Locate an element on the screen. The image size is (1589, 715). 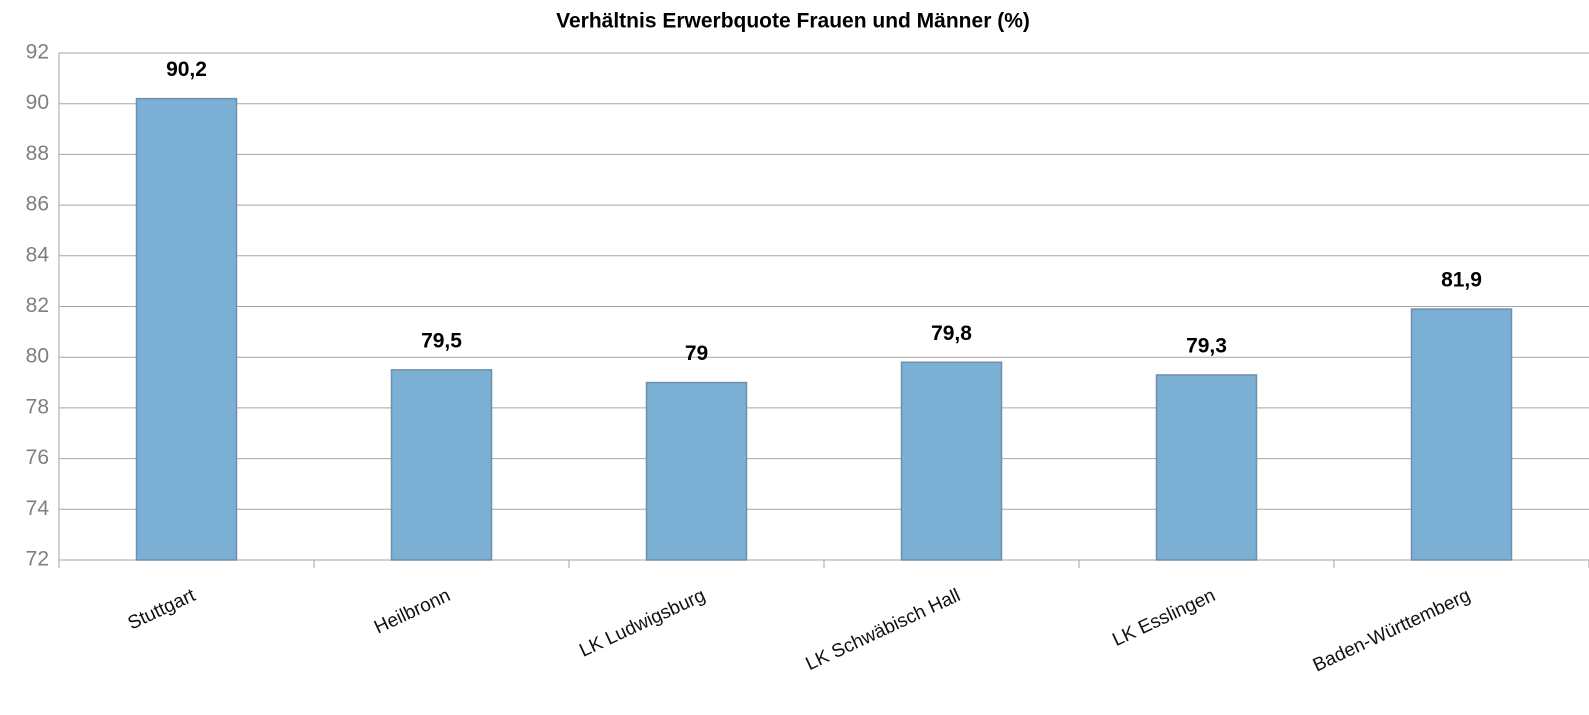
y-tick-label: 82 is located at coordinates (37, 305).